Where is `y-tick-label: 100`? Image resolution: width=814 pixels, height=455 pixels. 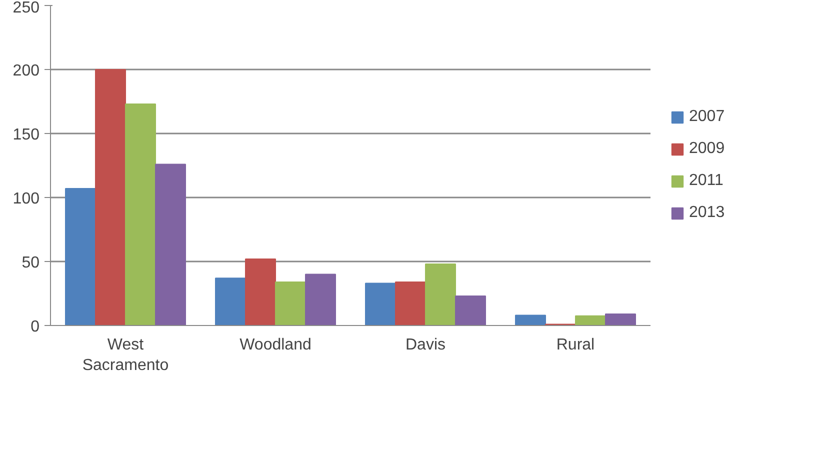 y-tick-label: 100 is located at coordinates (26, 199).